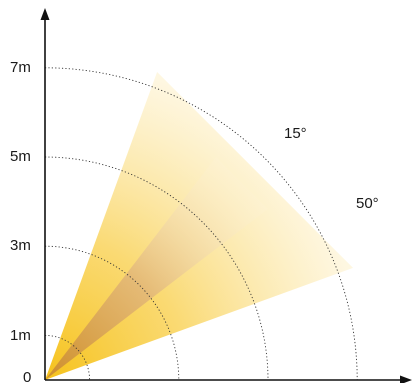 This screenshot has height=383, width=415. Describe the element at coordinates (20, 245) in the screenshot. I see `distance-label-3m: 3m` at that location.